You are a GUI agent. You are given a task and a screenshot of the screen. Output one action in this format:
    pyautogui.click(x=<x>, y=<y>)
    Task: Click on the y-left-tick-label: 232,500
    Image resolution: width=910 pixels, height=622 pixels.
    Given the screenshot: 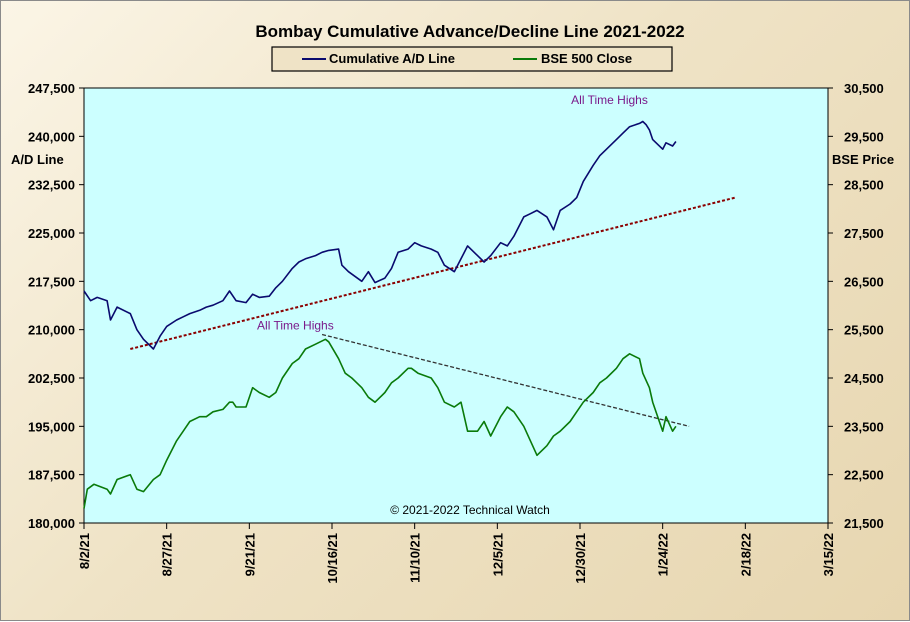 What is the action you would take?
    pyautogui.click(x=51, y=185)
    